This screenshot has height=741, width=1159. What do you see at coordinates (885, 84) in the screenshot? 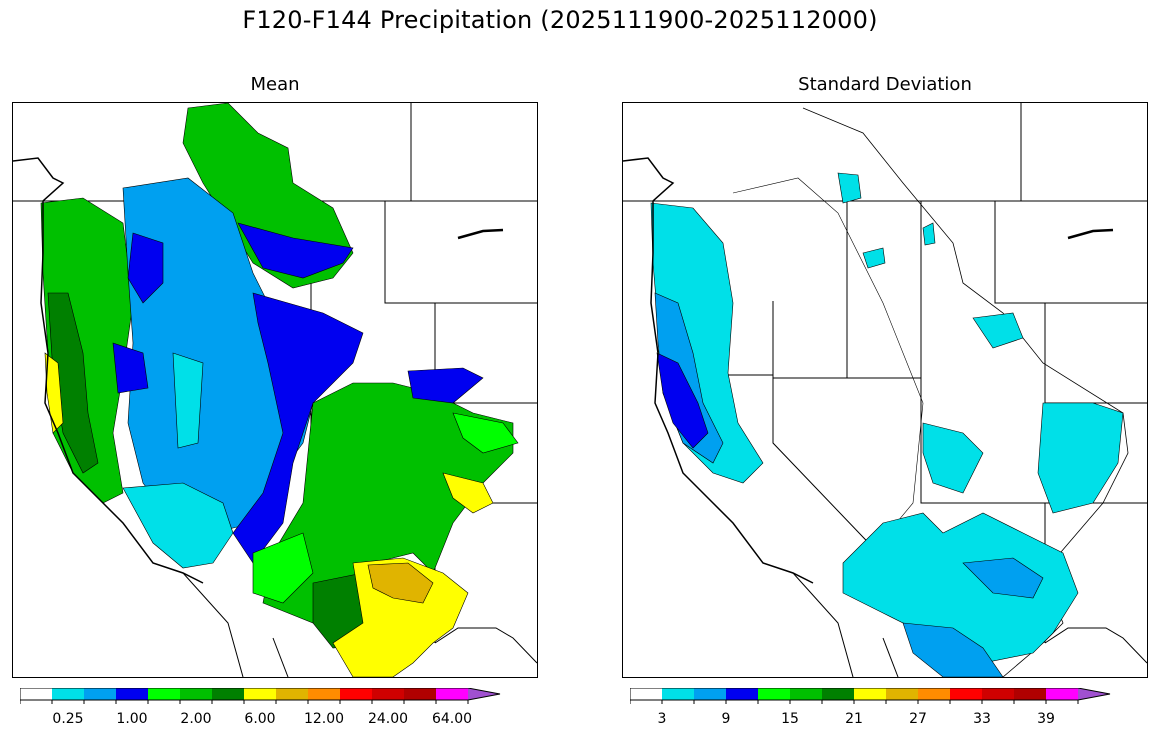
I see `std-panel-title: Standard Deviation` at bounding box center [885, 84].